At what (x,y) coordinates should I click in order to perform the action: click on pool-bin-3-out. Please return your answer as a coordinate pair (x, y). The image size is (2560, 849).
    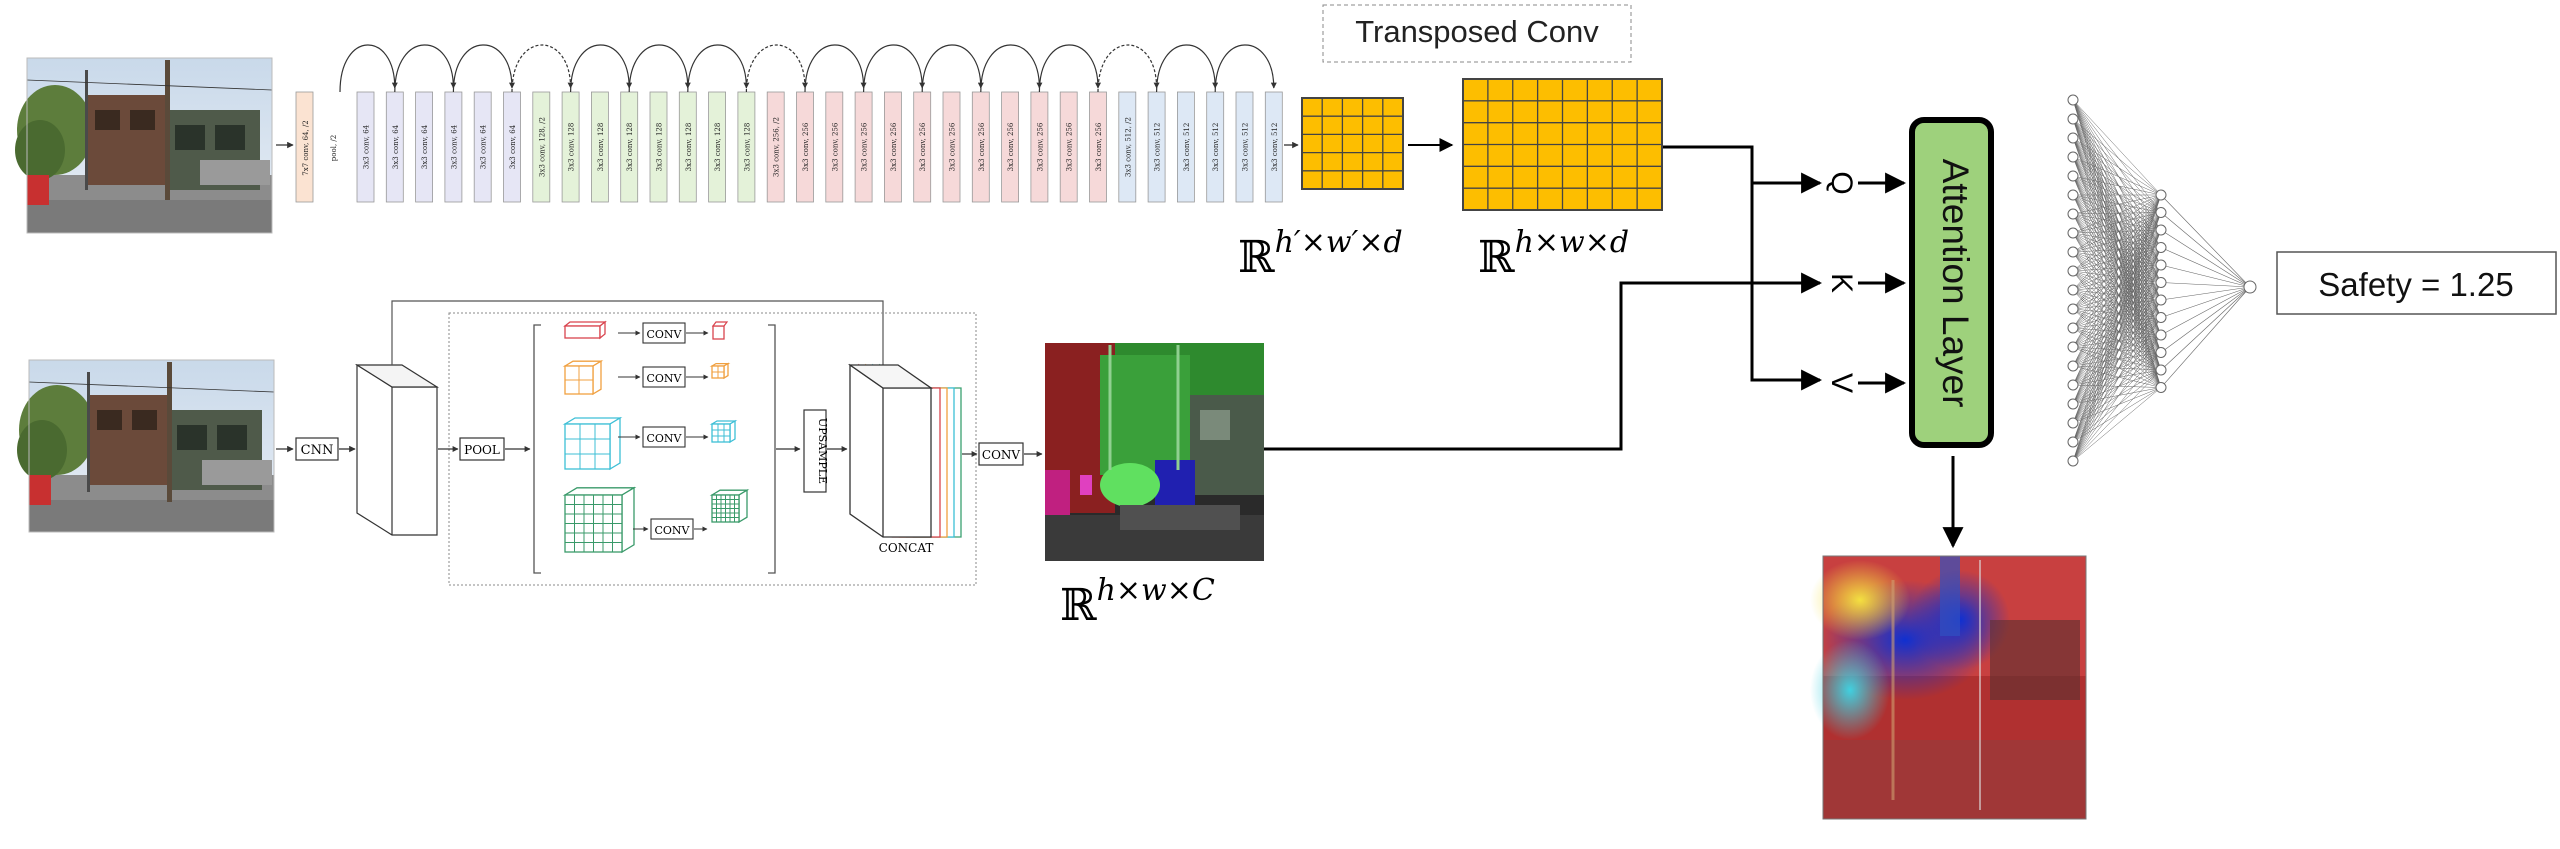
    Looking at the image, I should click on (723, 431).